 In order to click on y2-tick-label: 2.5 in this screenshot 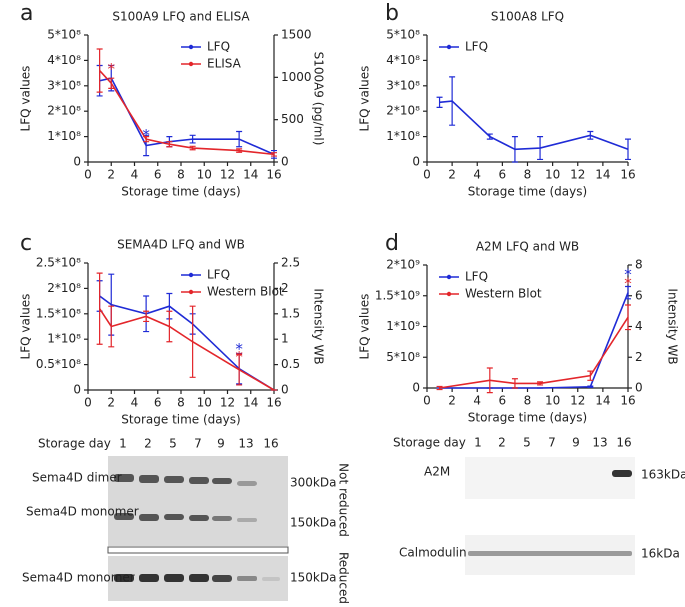, I will do `click(290, 263)`.